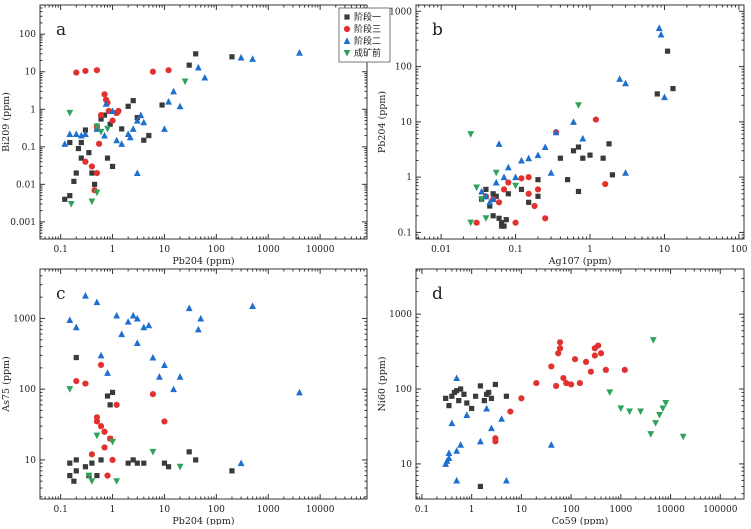 The image size is (751, 529). I want to click on y-tick-label: 0.1, so click(405, 233).